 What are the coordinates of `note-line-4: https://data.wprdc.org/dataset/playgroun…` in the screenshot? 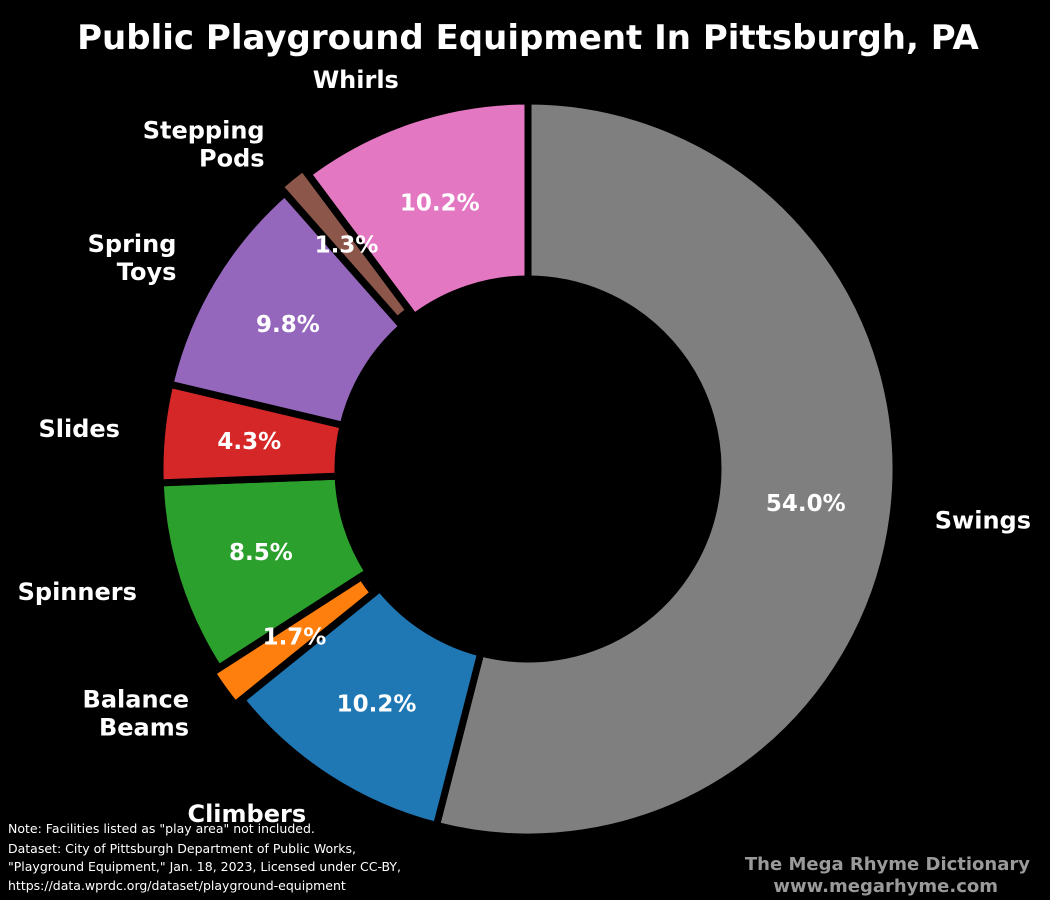 It's located at (177, 885).